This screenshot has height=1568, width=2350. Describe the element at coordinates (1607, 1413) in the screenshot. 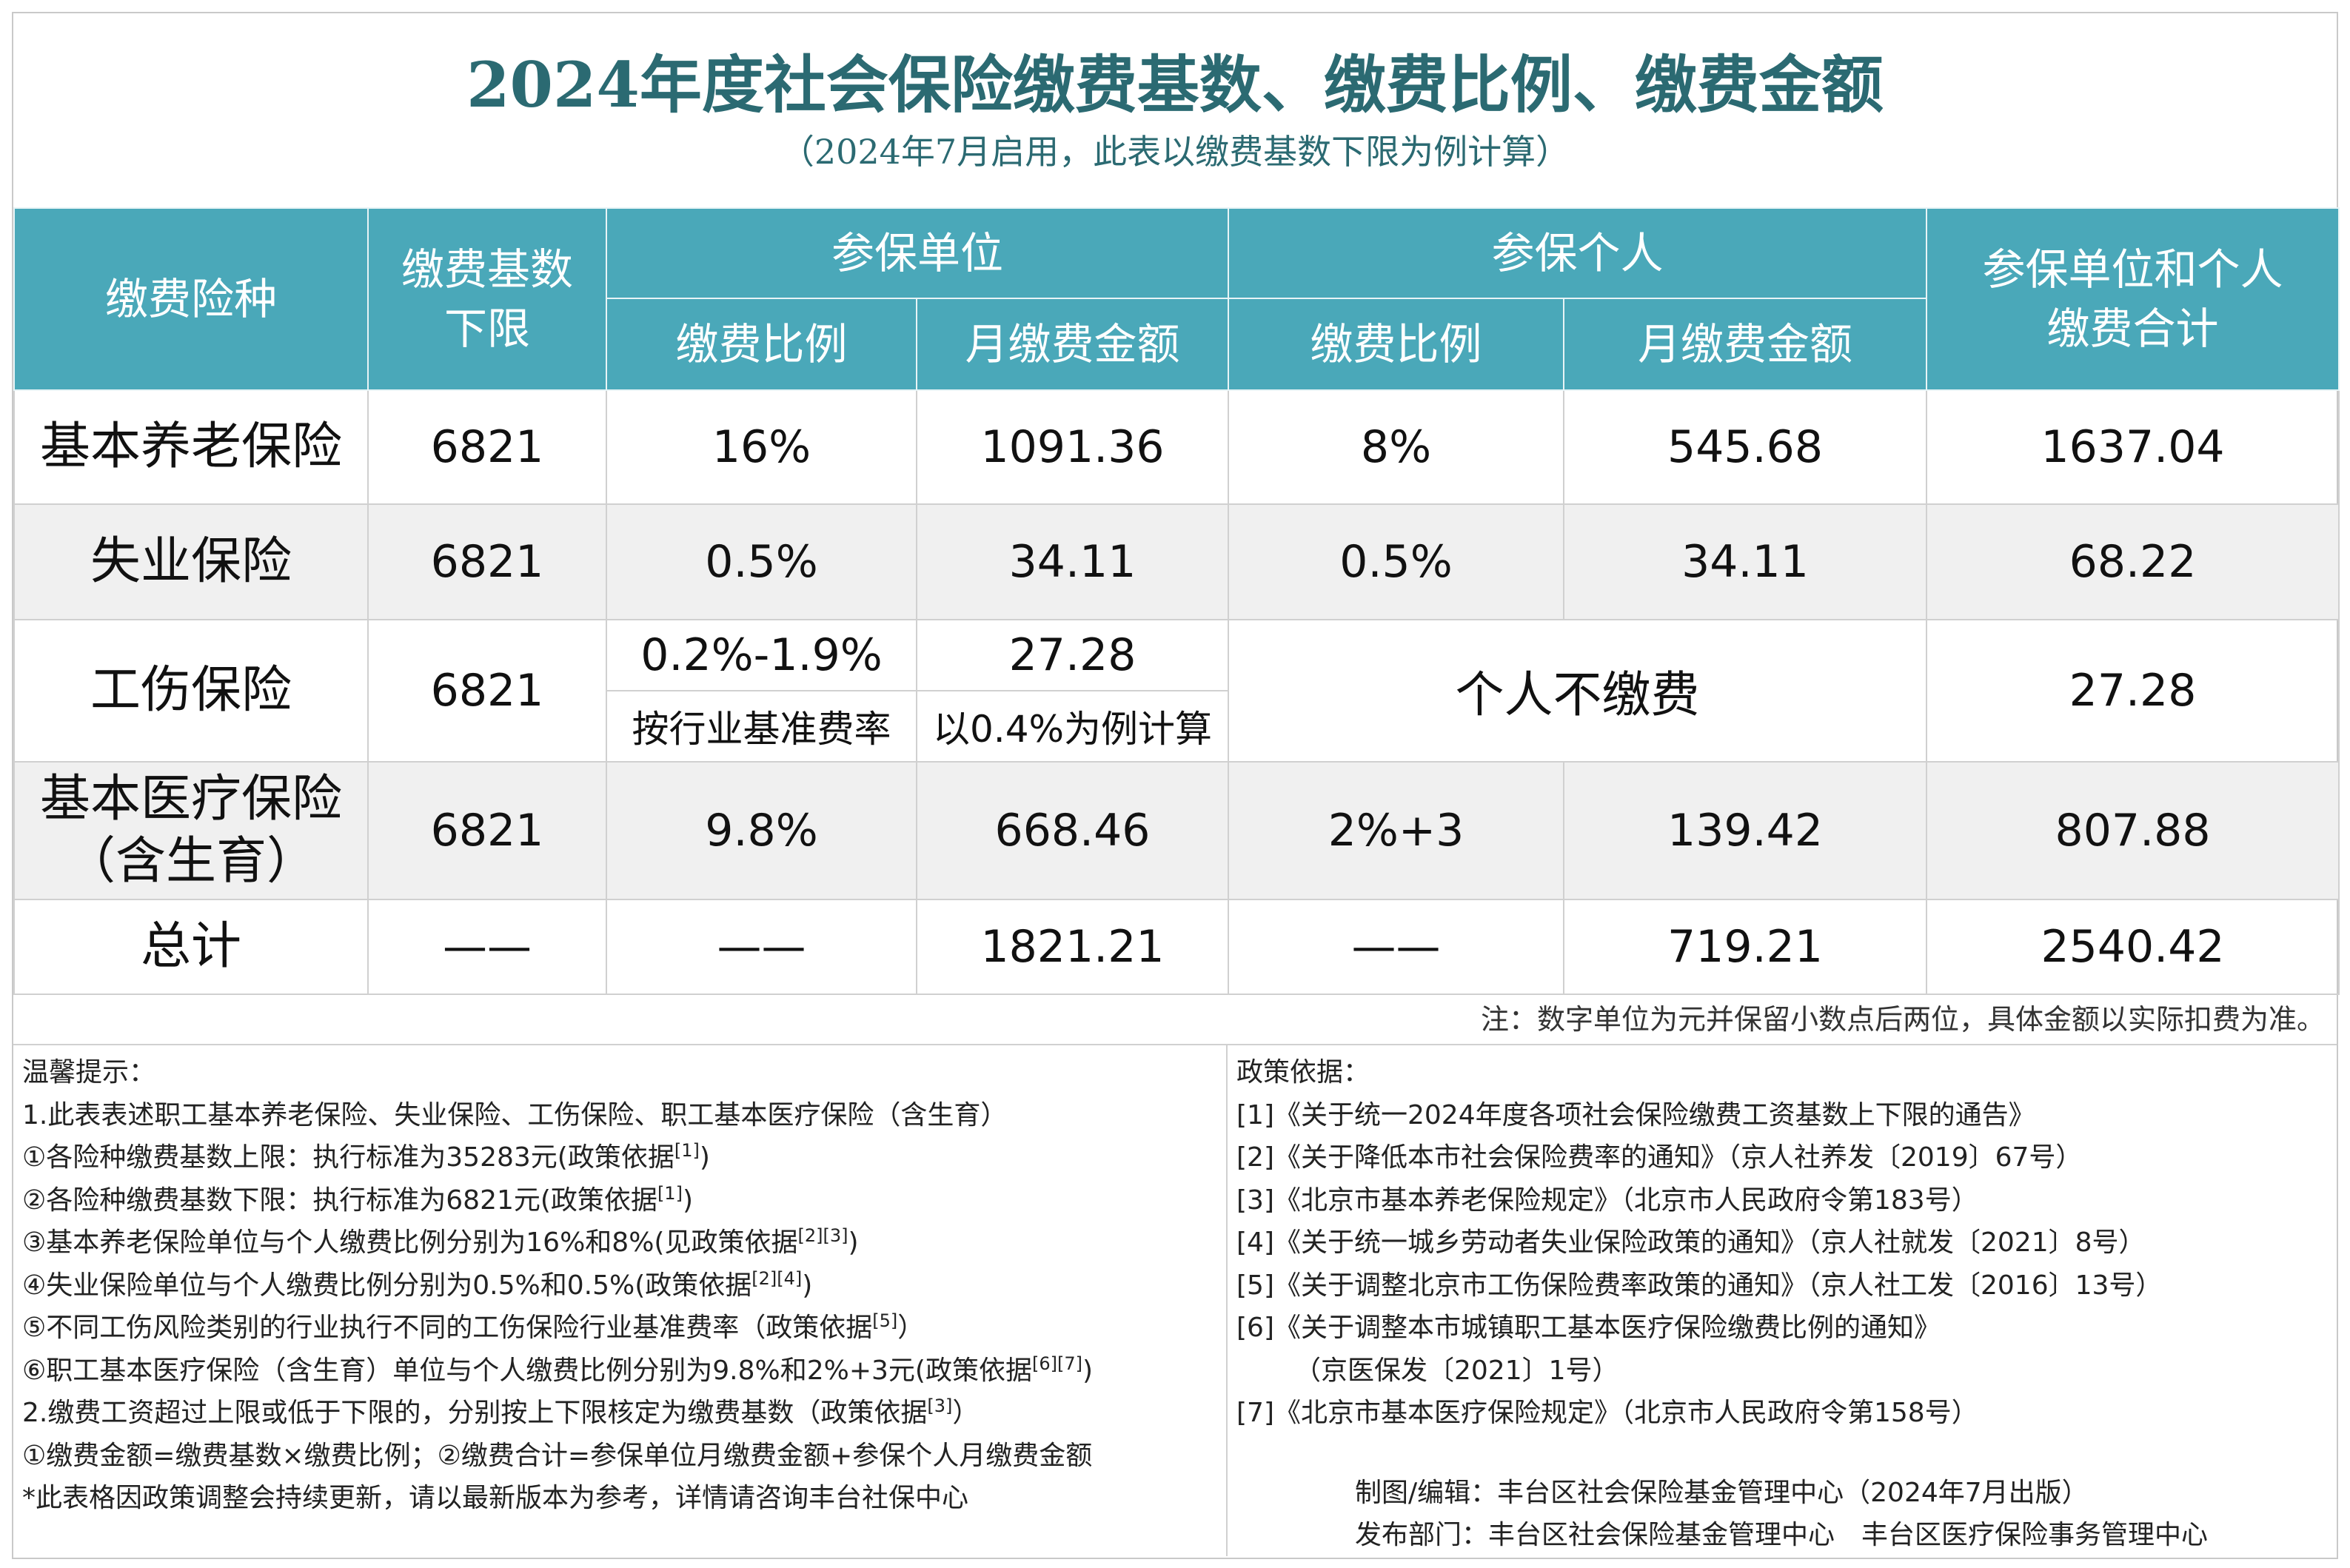

I see `policy-item: [7]《北京市基本医疗保险规定》（北京市人民政府令第158号）` at that location.